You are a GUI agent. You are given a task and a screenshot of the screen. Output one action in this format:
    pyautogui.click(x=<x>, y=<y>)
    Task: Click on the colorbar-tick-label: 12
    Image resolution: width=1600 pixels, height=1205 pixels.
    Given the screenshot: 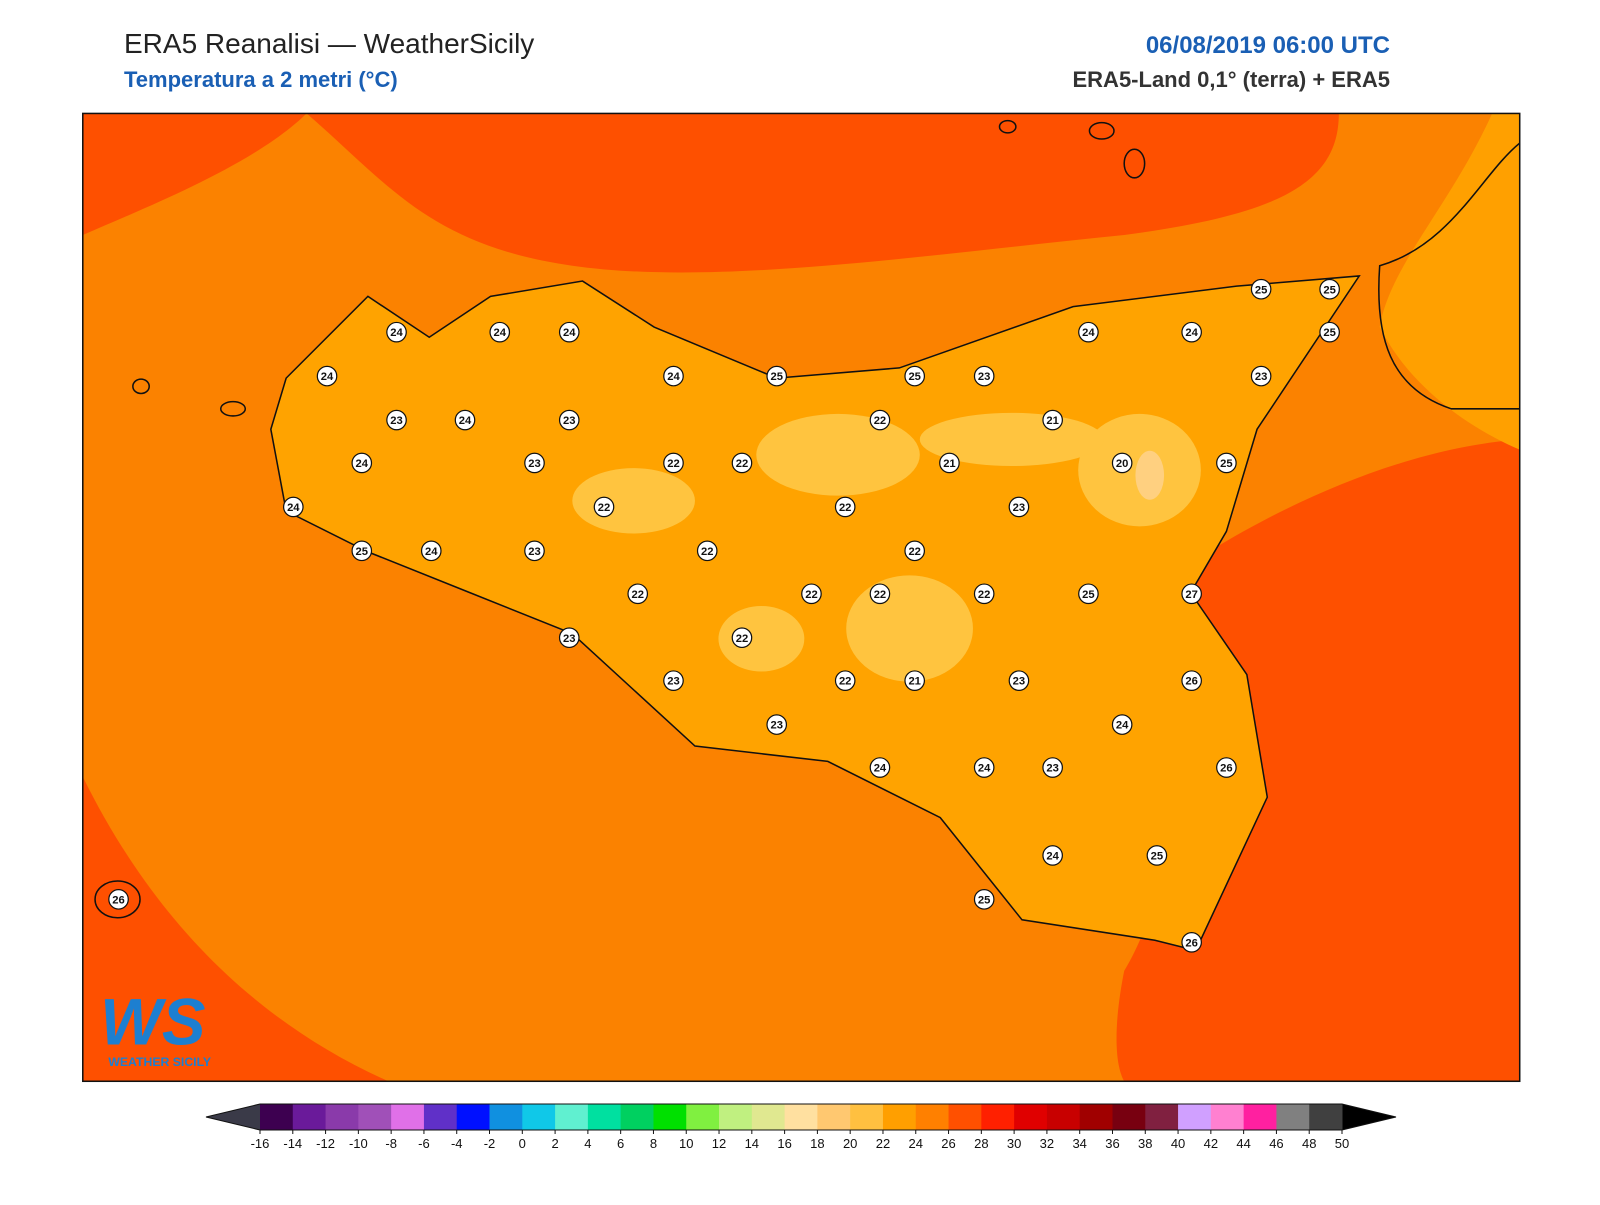 What is the action you would take?
    pyautogui.click(x=719, y=1143)
    